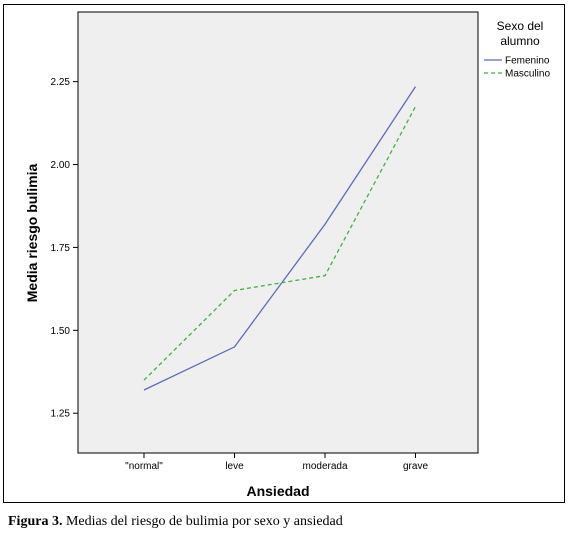  Describe the element at coordinates (35, 521) in the screenshot. I see `caption-label: Figura 3.` at that location.